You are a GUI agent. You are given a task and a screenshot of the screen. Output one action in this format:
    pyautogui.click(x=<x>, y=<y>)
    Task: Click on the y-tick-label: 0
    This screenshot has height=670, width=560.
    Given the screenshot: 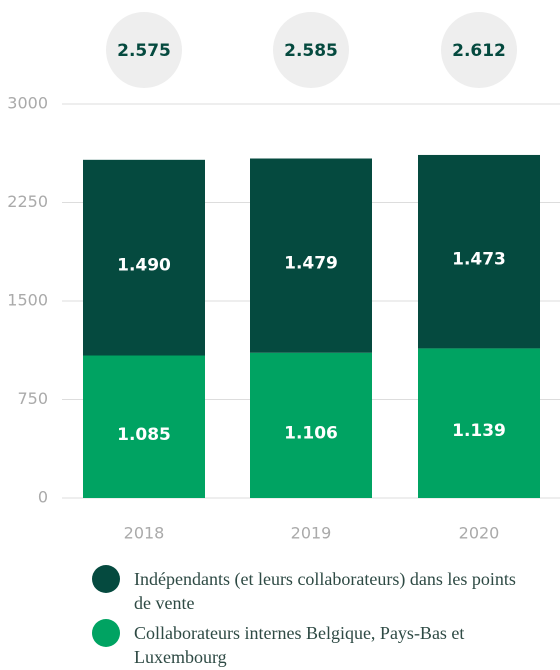 What is the action you would take?
    pyautogui.click(x=43, y=497)
    